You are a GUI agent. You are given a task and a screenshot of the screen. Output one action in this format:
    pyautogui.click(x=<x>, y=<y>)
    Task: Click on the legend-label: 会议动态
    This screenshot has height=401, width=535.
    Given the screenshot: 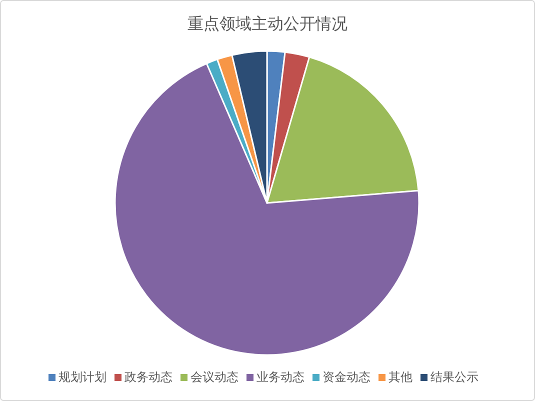 What is the action you would take?
    pyautogui.click(x=214, y=377)
    